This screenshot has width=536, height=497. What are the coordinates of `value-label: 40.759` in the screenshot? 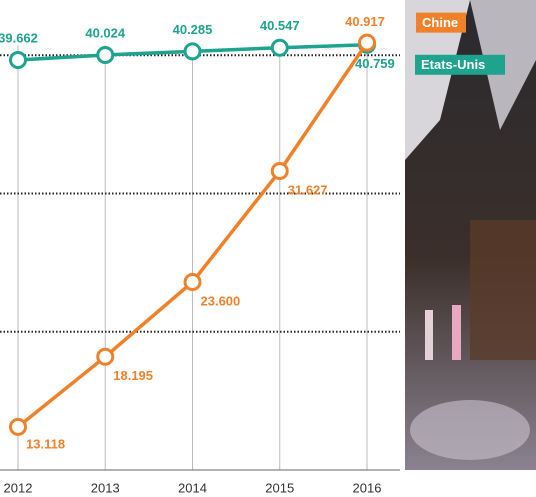 It's located at (375, 63).